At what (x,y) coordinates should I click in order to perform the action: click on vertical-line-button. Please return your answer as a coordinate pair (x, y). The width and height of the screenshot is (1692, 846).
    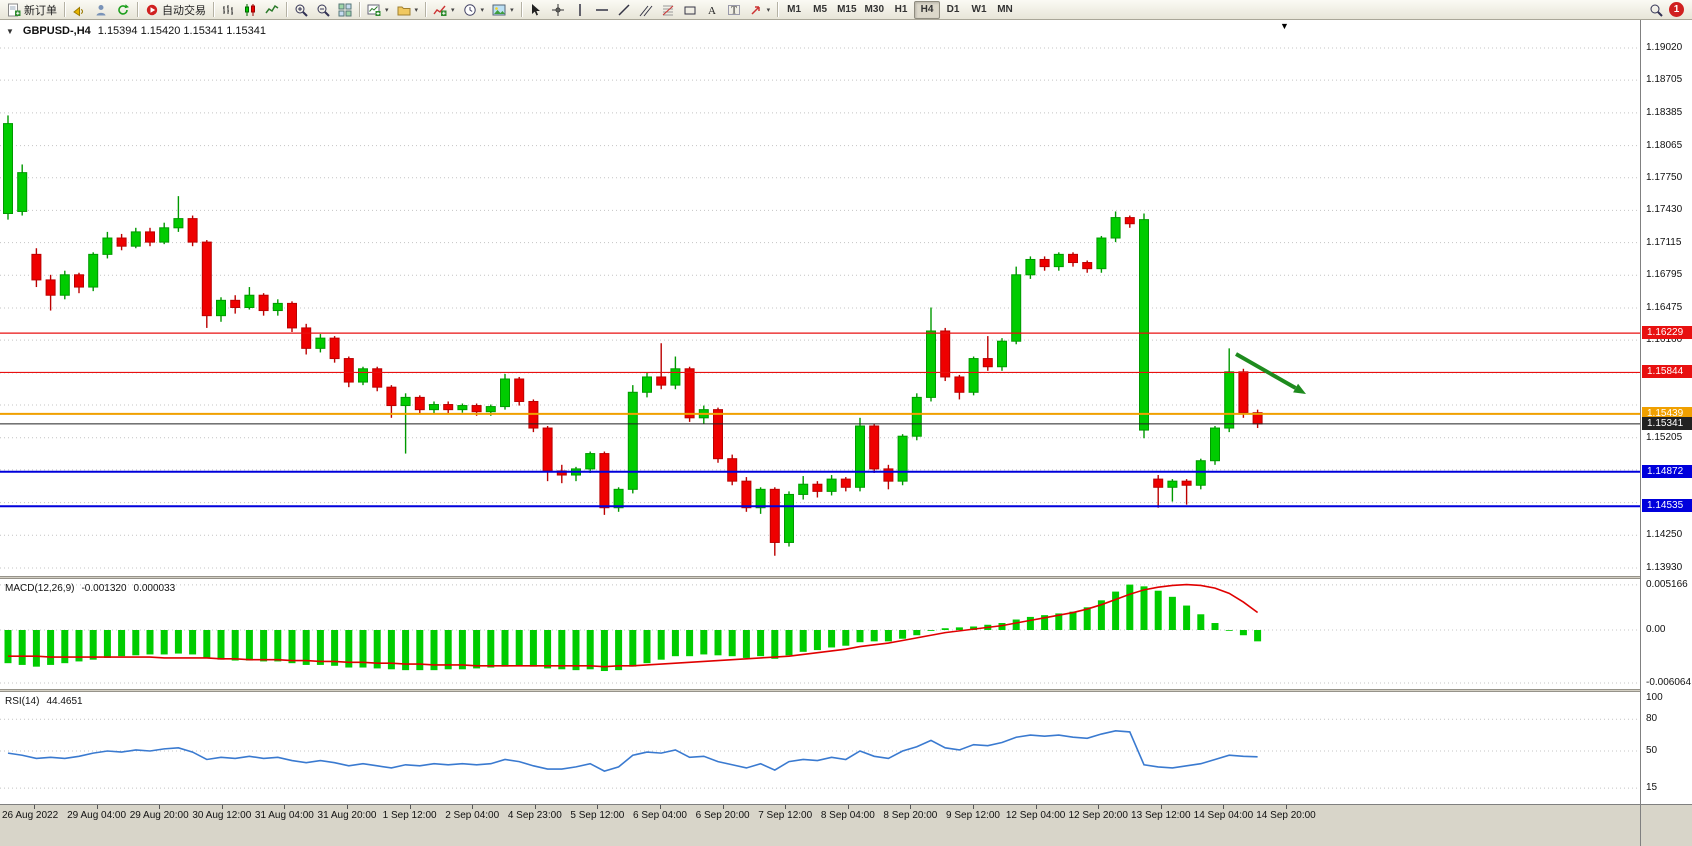
    Looking at the image, I should click on (580, 10).